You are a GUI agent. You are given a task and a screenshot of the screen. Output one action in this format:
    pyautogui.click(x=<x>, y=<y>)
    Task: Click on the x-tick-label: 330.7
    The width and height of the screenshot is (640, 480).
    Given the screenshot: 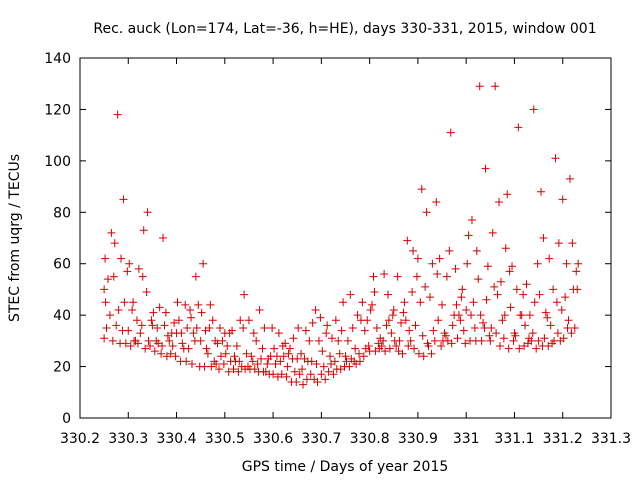 What is the action you would take?
    pyautogui.click(x=321, y=439)
    